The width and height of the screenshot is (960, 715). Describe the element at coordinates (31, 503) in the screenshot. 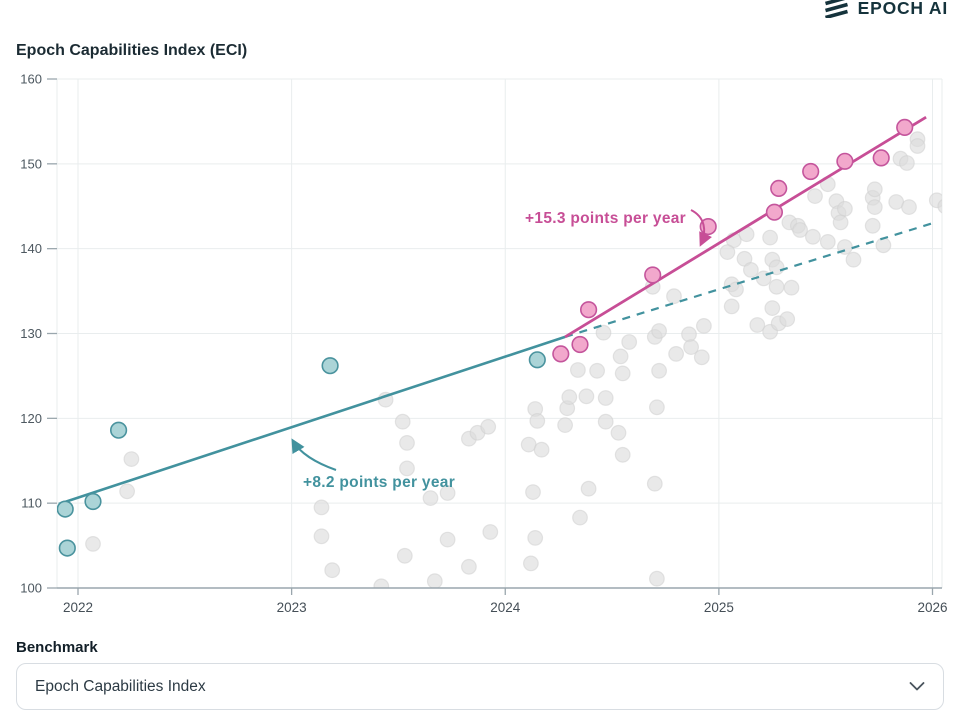

I see `y-tick-label: 110` at that location.